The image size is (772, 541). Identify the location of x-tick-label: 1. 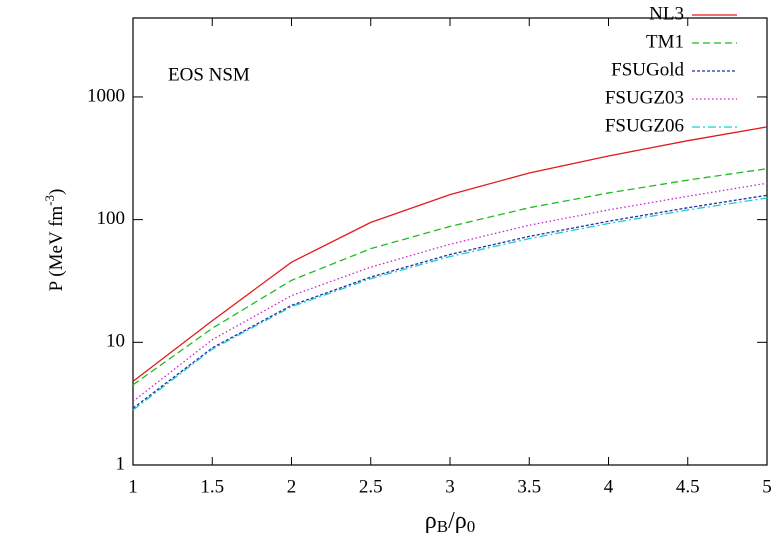
(133, 486).